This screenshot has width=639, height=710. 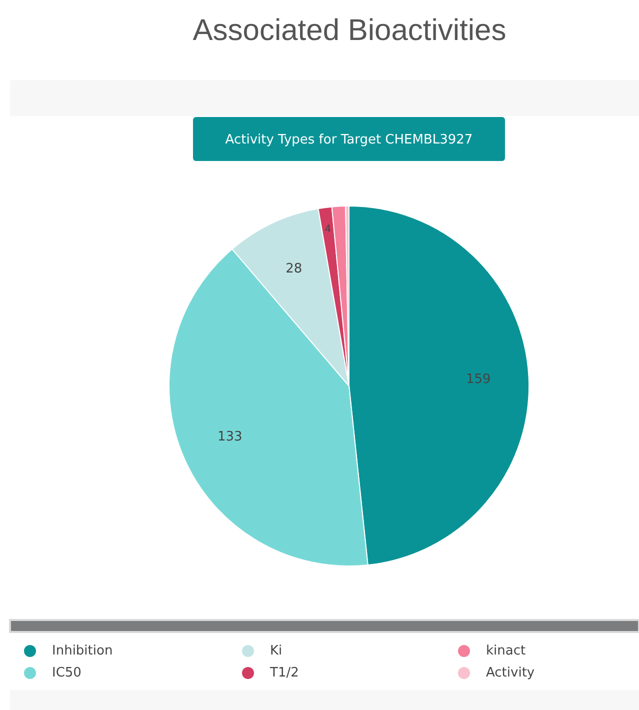 I want to click on data-label: 4, so click(x=328, y=229).